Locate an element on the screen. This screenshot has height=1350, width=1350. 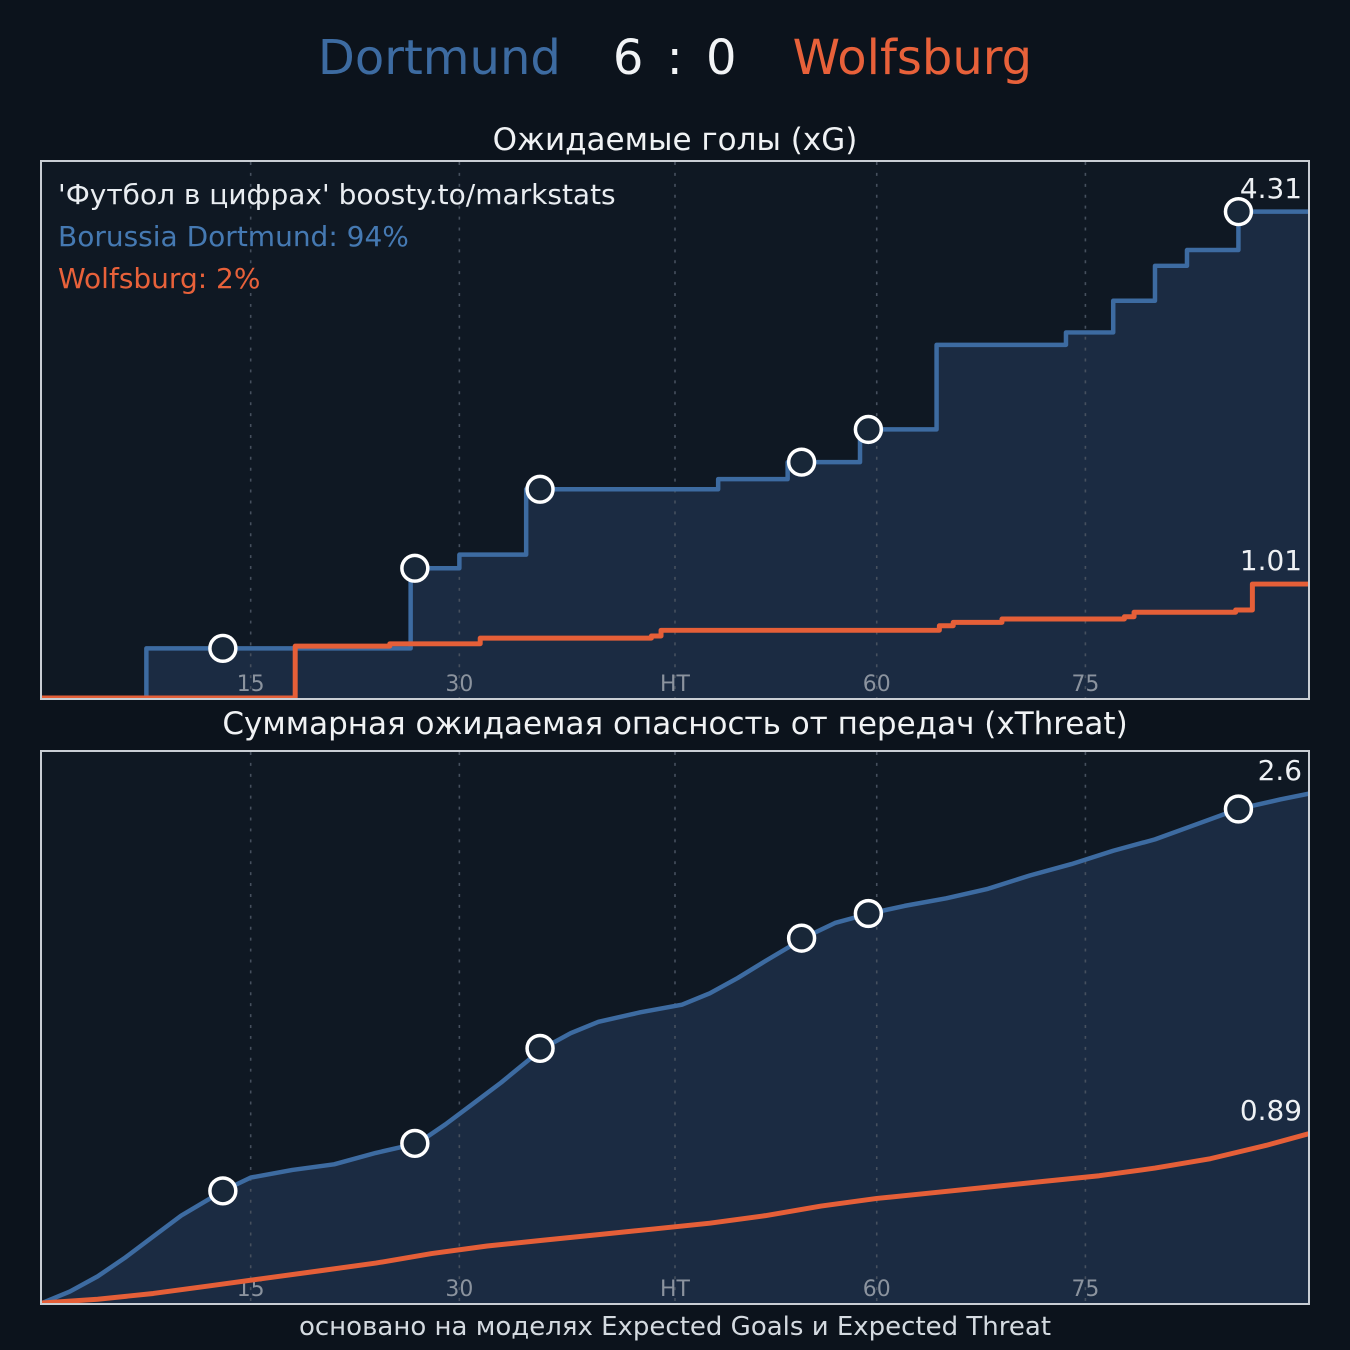
xg-tick-label-60: 60 is located at coordinates (877, 684).